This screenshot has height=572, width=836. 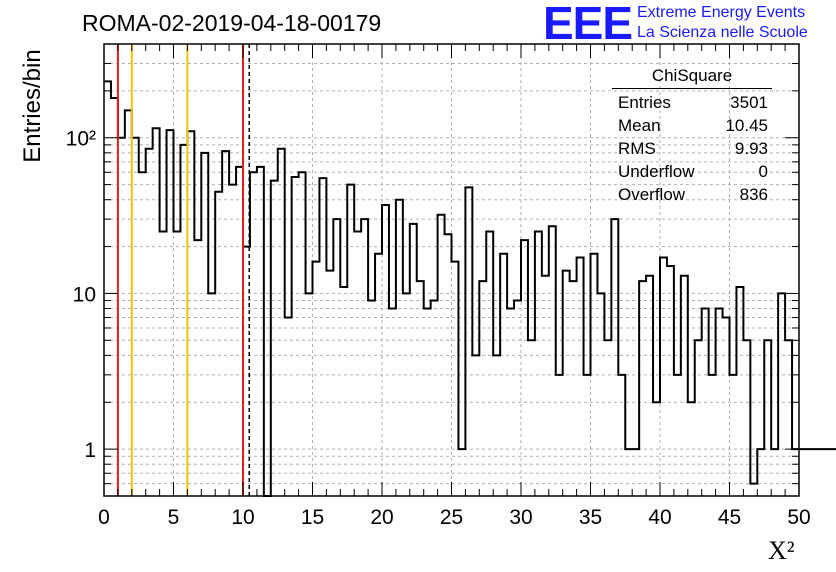 I want to click on x-tick-label: 35, so click(x=590, y=517).